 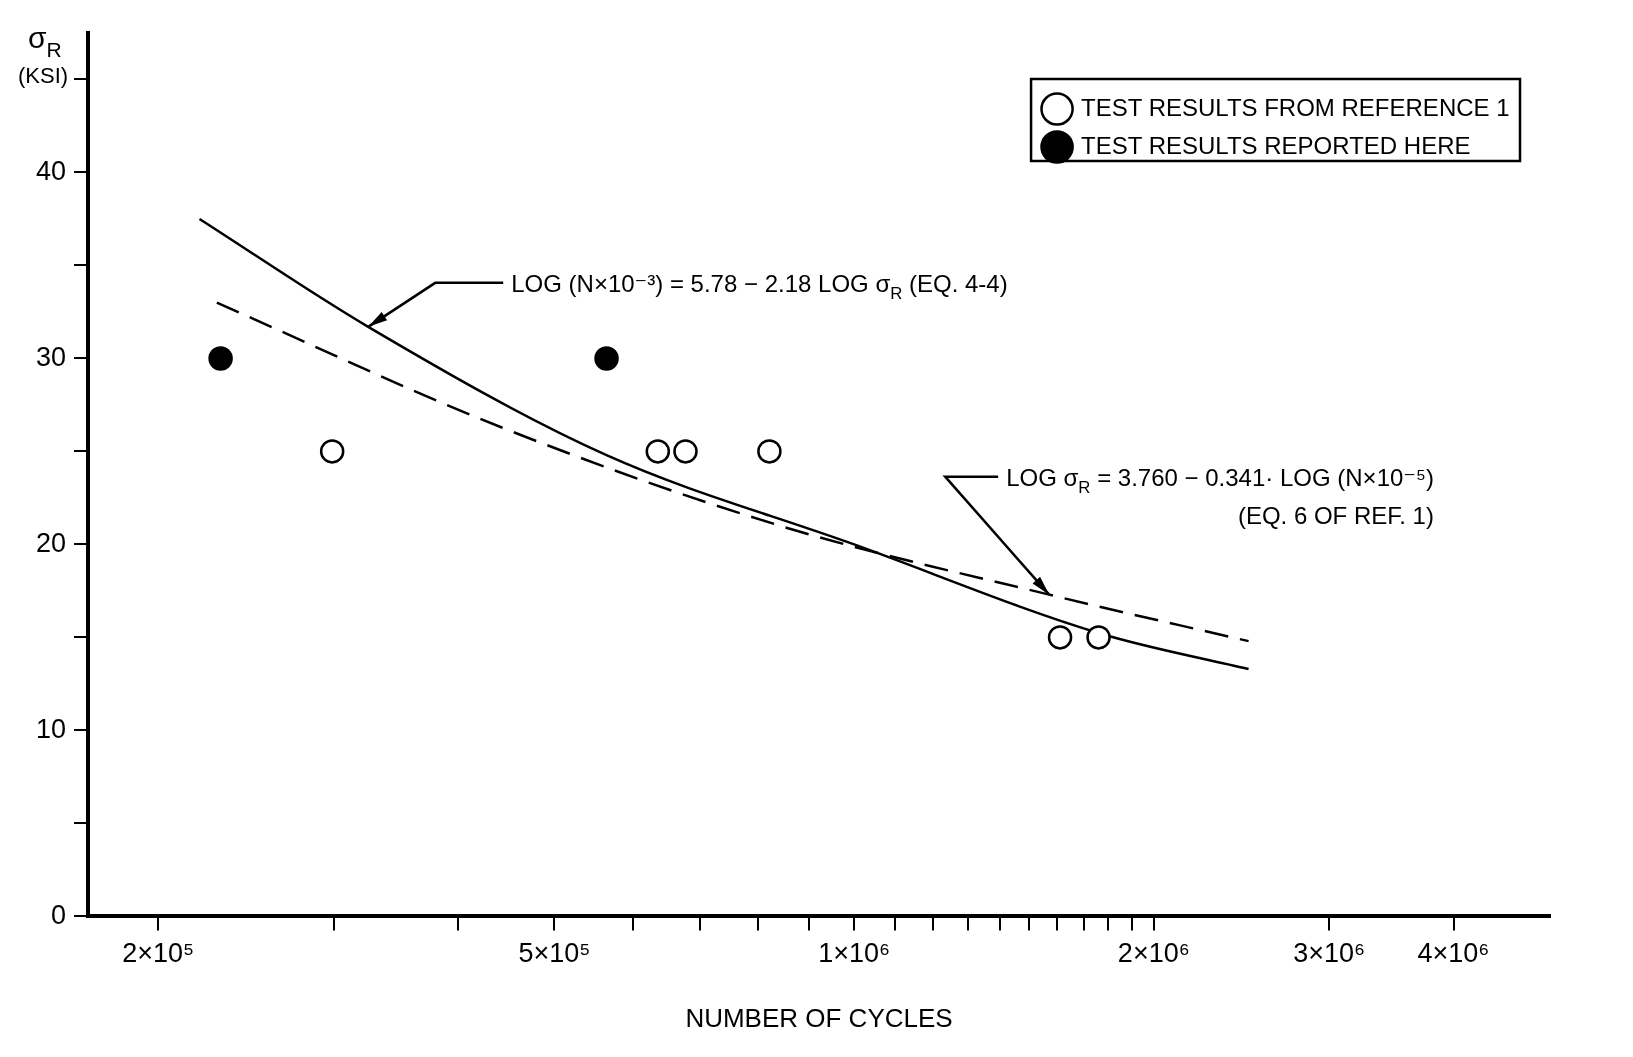 What do you see at coordinates (554, 953) in the screenshot?
I see `x-tick-label: 5×10⁵` at bounding box center [554, 953].